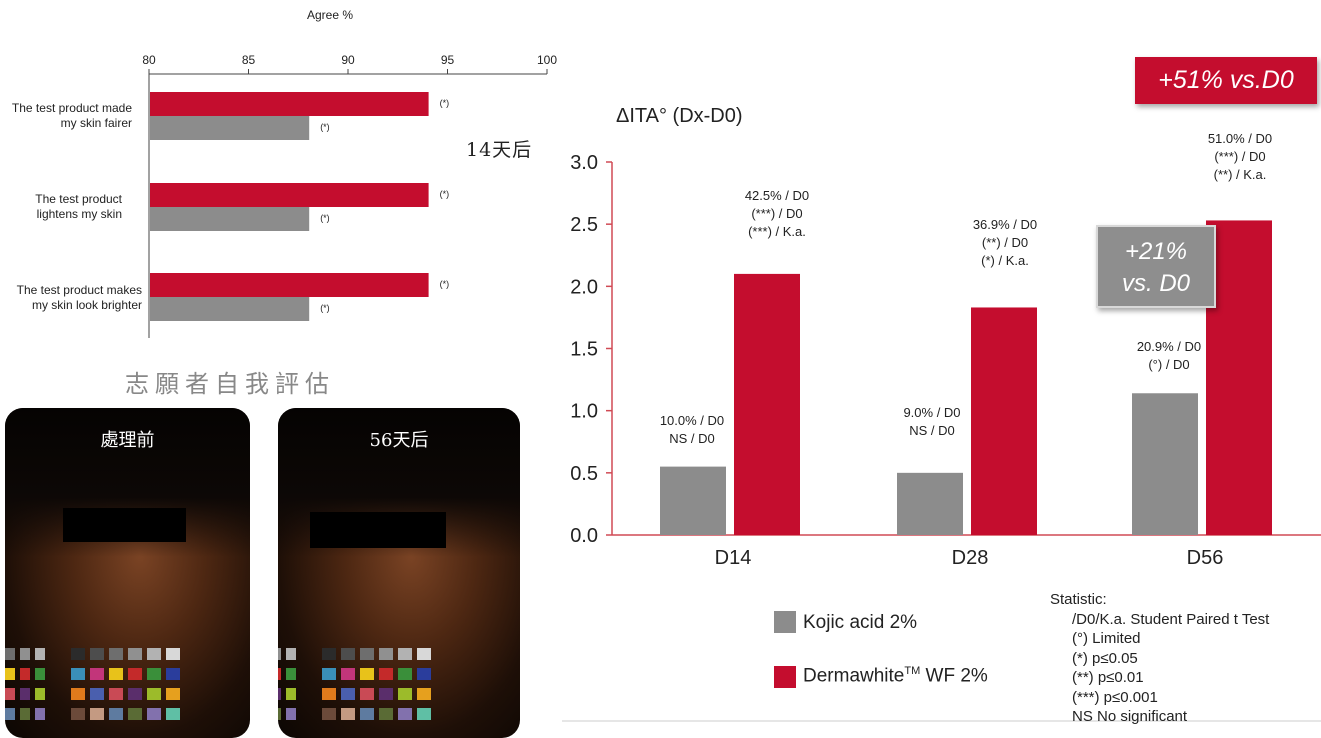  I want to click on vchart-category-label: D14, so click(733, 558).